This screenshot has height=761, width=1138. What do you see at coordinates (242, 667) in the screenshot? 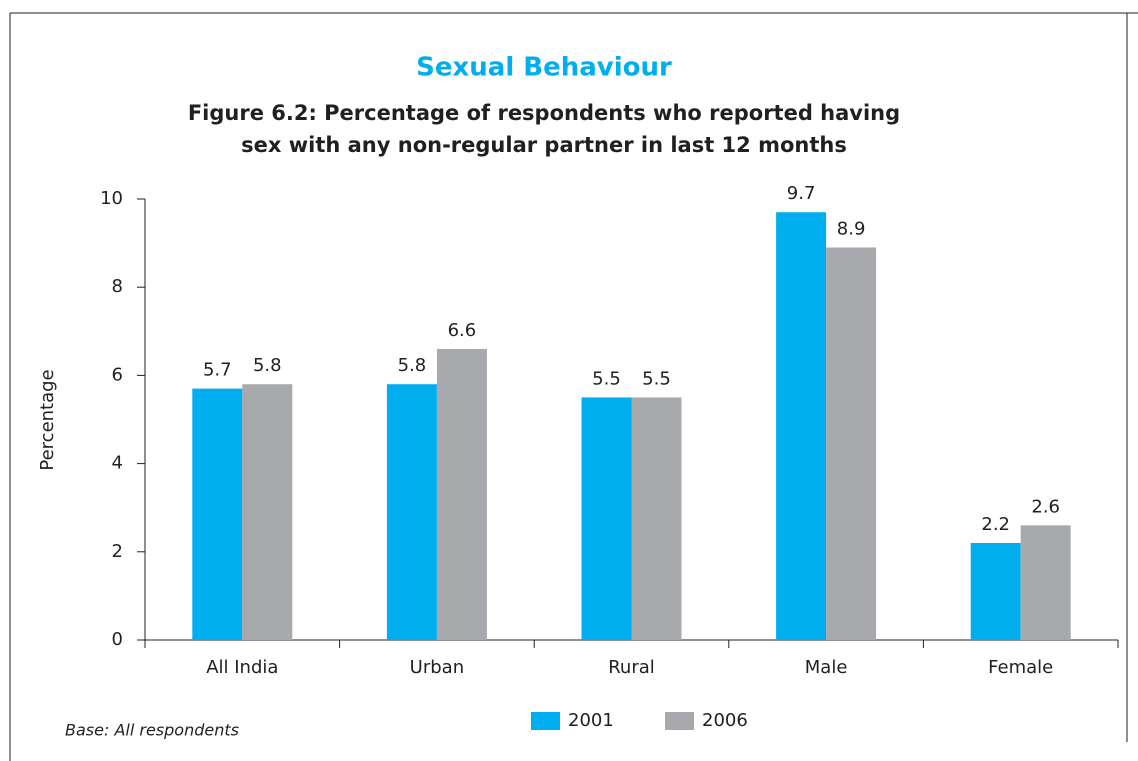
I see `x-tick-label: All India` at bounding box center [242, 667].